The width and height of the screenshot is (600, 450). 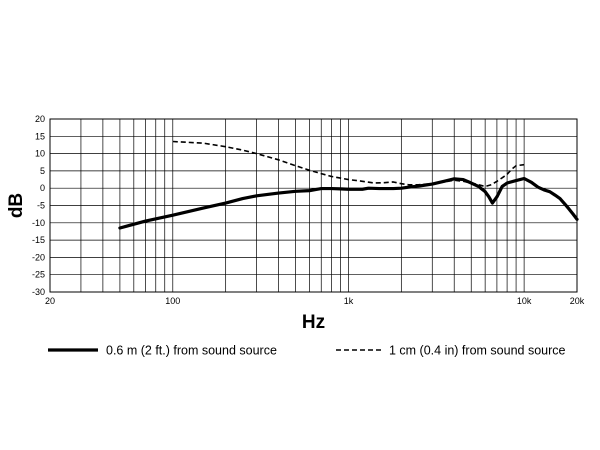 What do you see at coordinates (349, 301) in the screenshot?
I see `x-tick-label: 1k` at bounding box center [349, 301].